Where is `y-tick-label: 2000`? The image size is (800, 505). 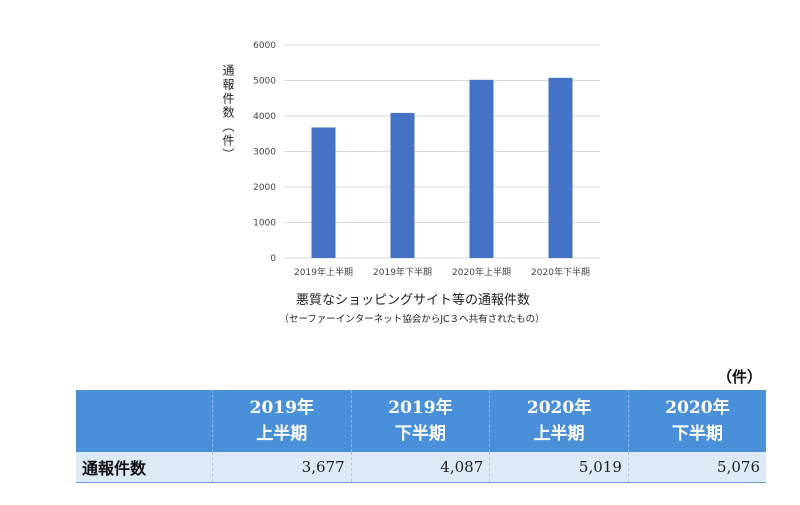 y-tick-label: 2000 is located at coordinates (264, 188).